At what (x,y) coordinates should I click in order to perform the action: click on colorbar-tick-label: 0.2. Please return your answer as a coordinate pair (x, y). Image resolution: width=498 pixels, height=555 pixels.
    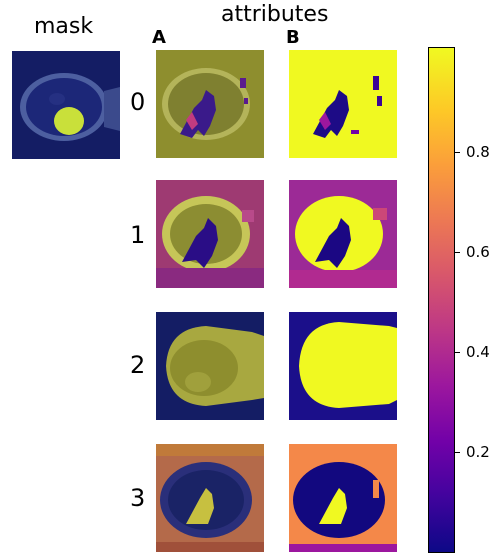
    Looking at the image, I should click on (478, 452).